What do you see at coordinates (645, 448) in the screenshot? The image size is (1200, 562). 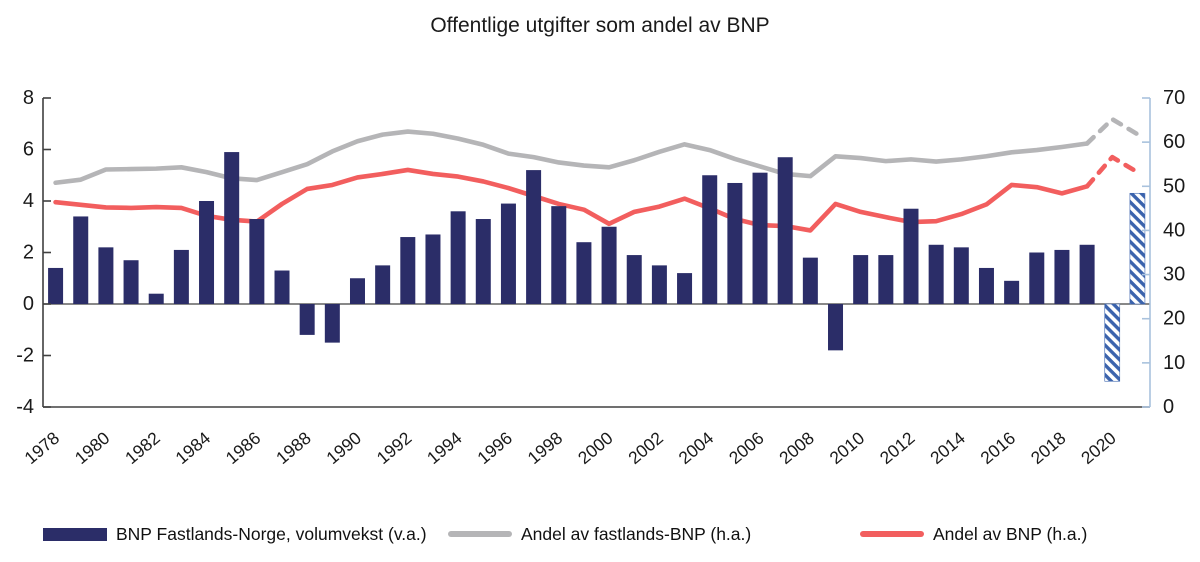 I see `x-tick-2002: 2002` at bounding box center [645, 448].